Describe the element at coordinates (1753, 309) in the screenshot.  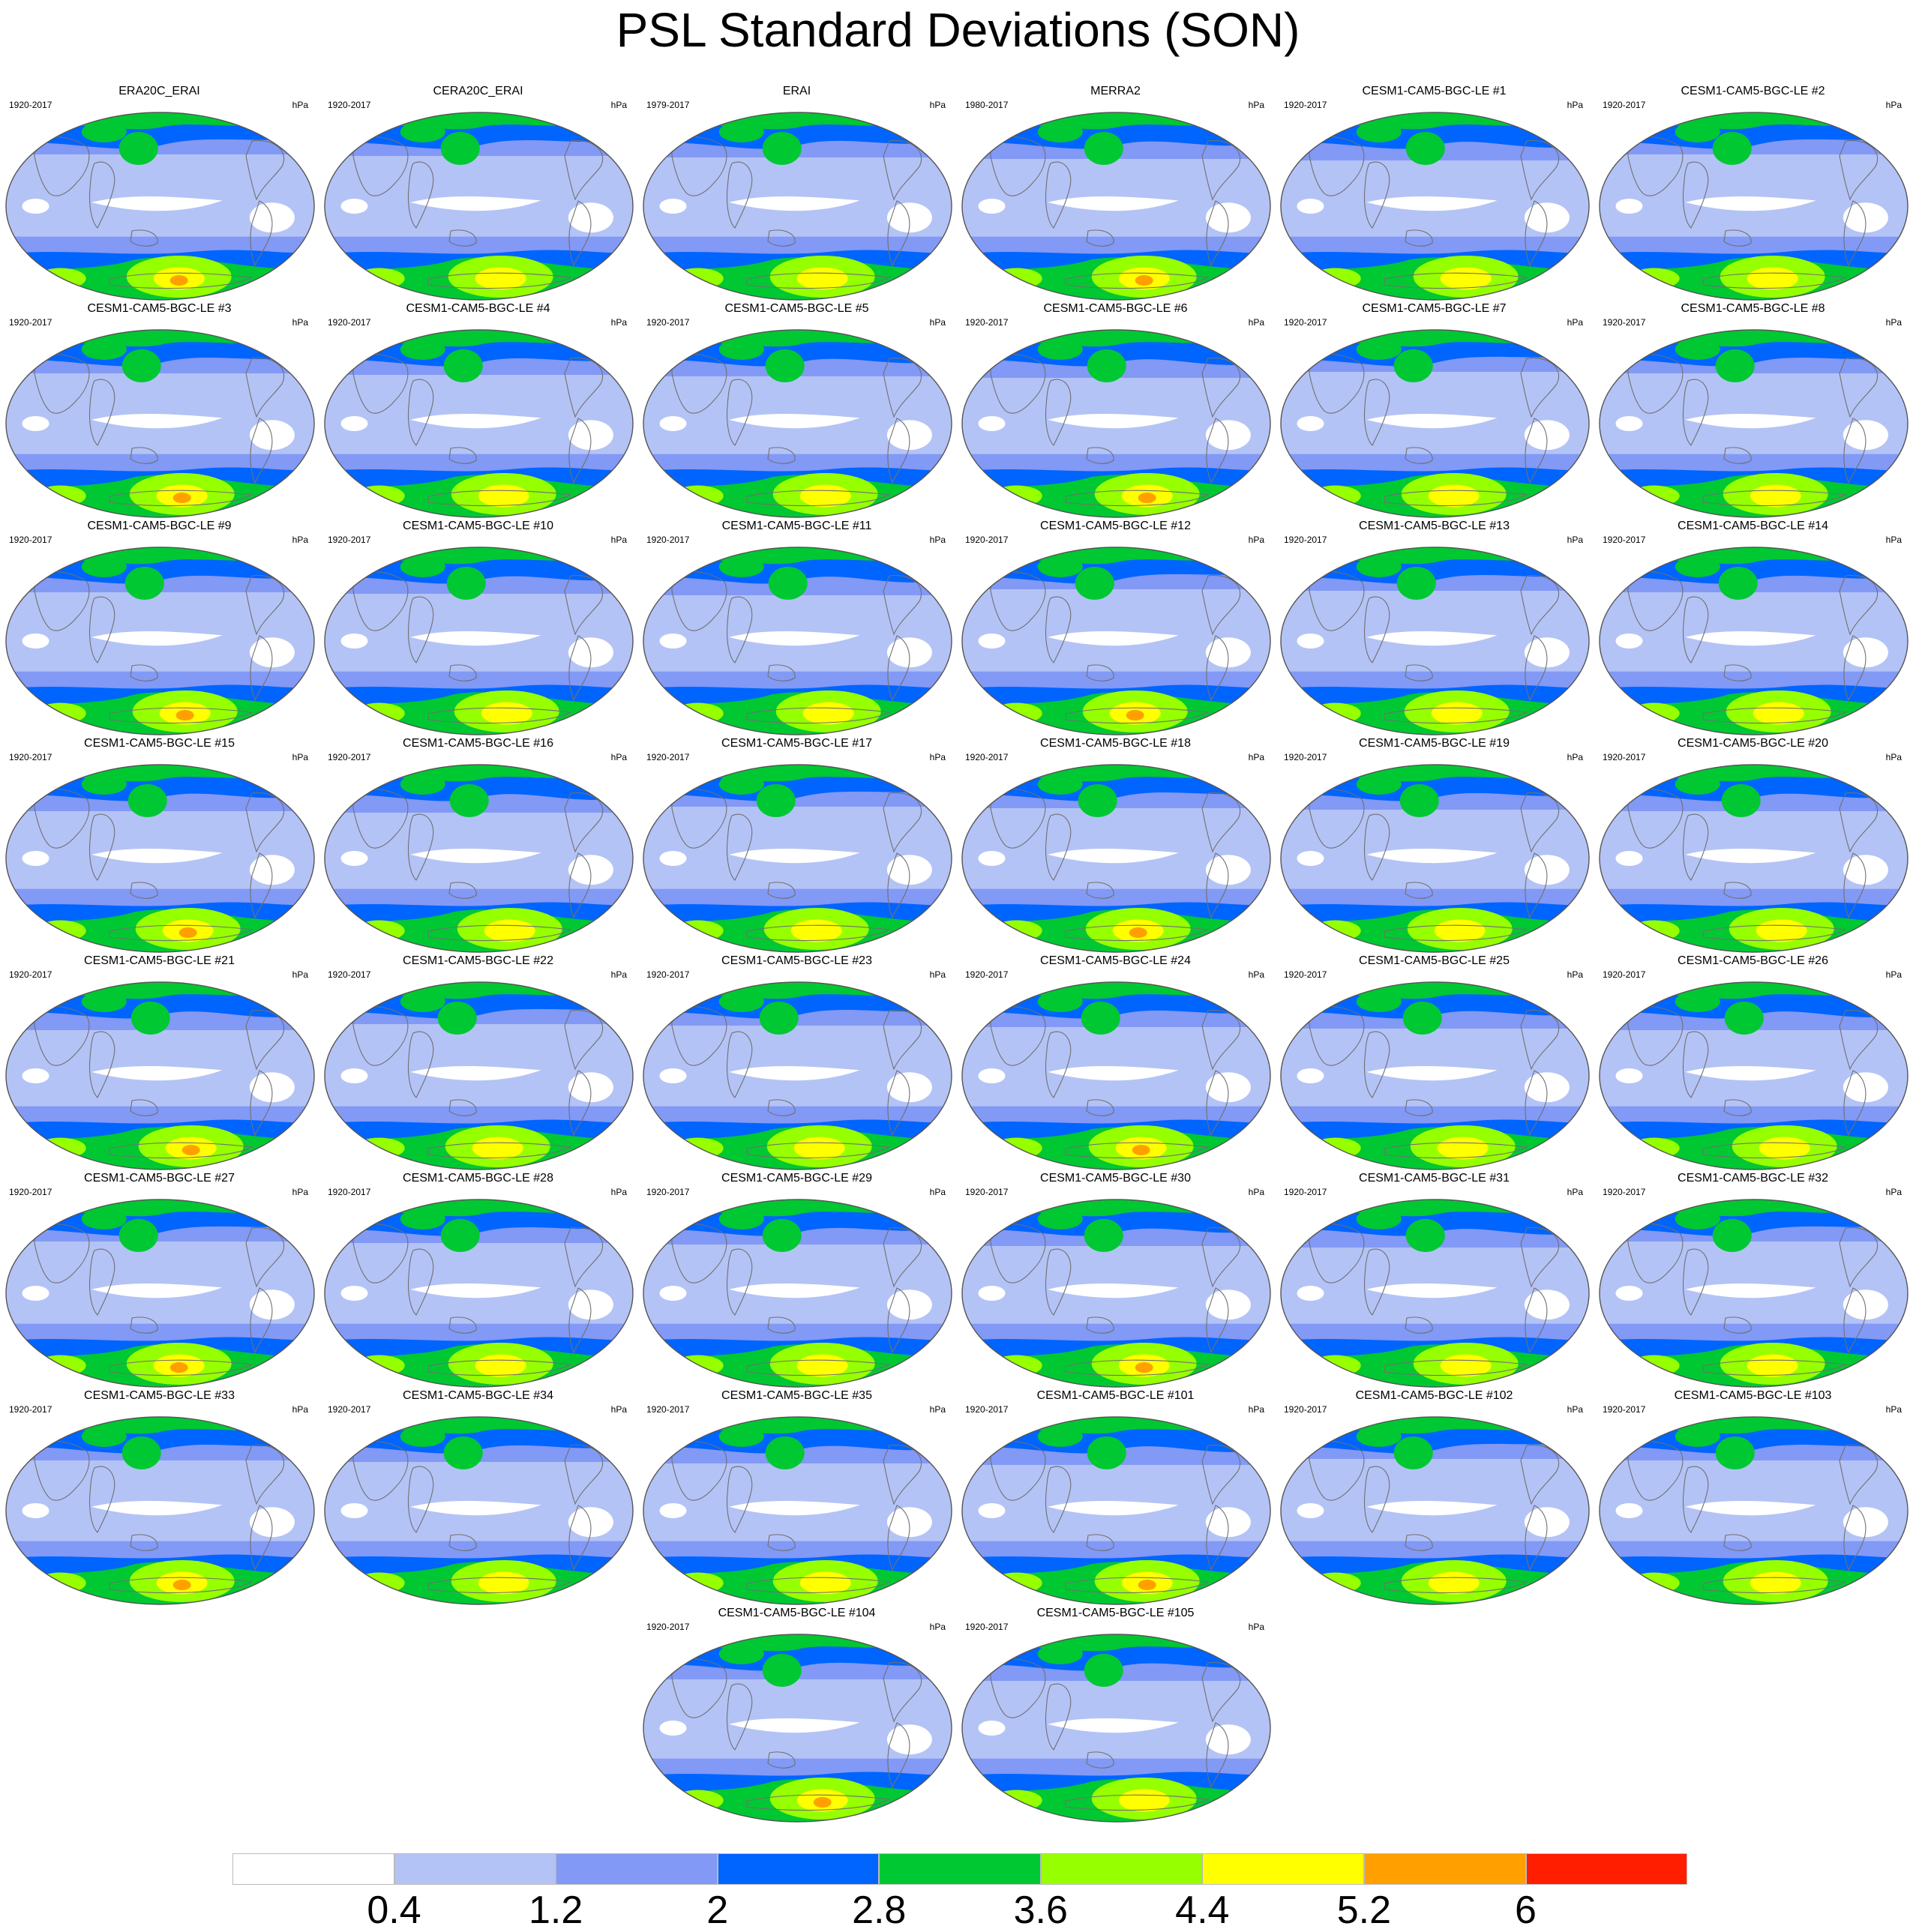
I see `panel-title: CESM1-CAM5-BGC-LE #8` at that location.